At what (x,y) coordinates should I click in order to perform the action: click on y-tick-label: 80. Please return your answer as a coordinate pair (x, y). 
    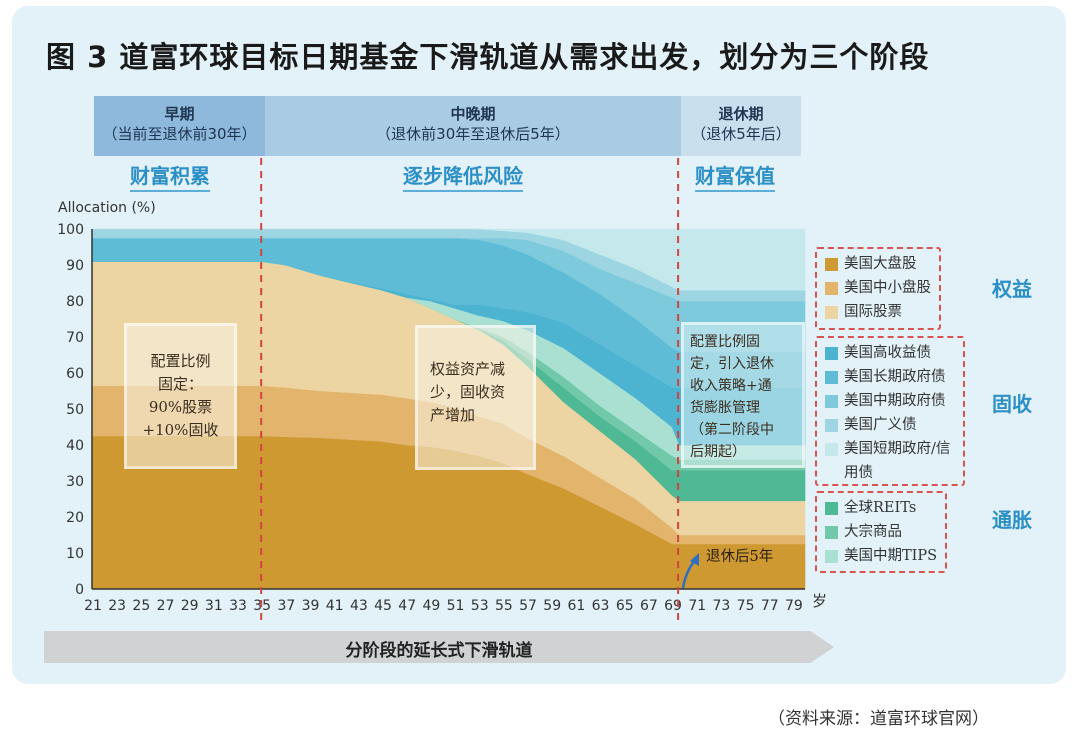
    Looking at the image, I should click on (75, 302).